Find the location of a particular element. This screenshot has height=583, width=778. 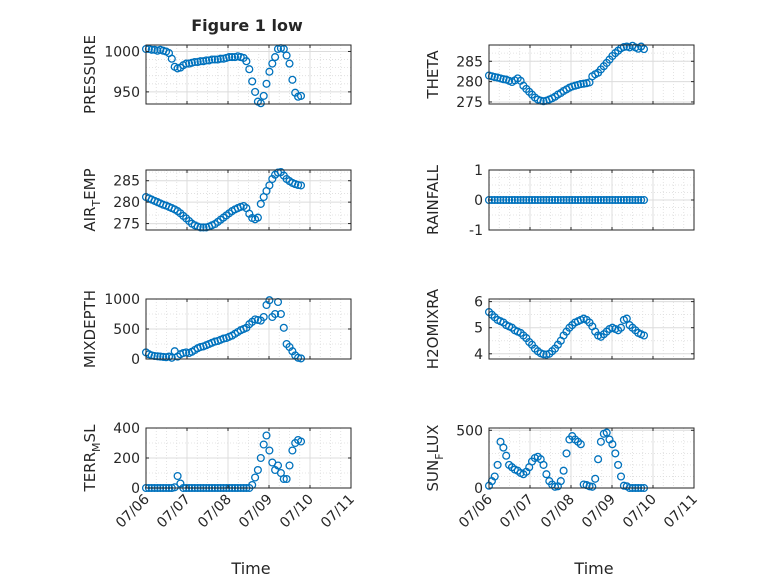

y-tick-label: 500 is located at coordinates (126, 330).